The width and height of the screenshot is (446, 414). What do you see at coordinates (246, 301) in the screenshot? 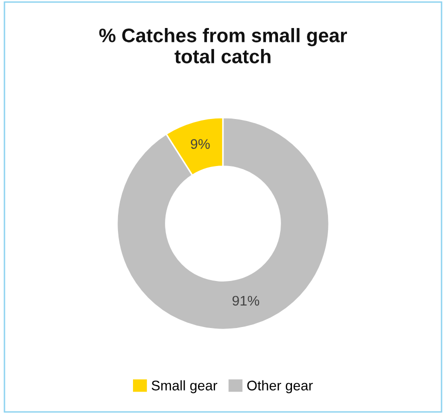
I see `data-label: 91%` at bounding box center [246, 301].